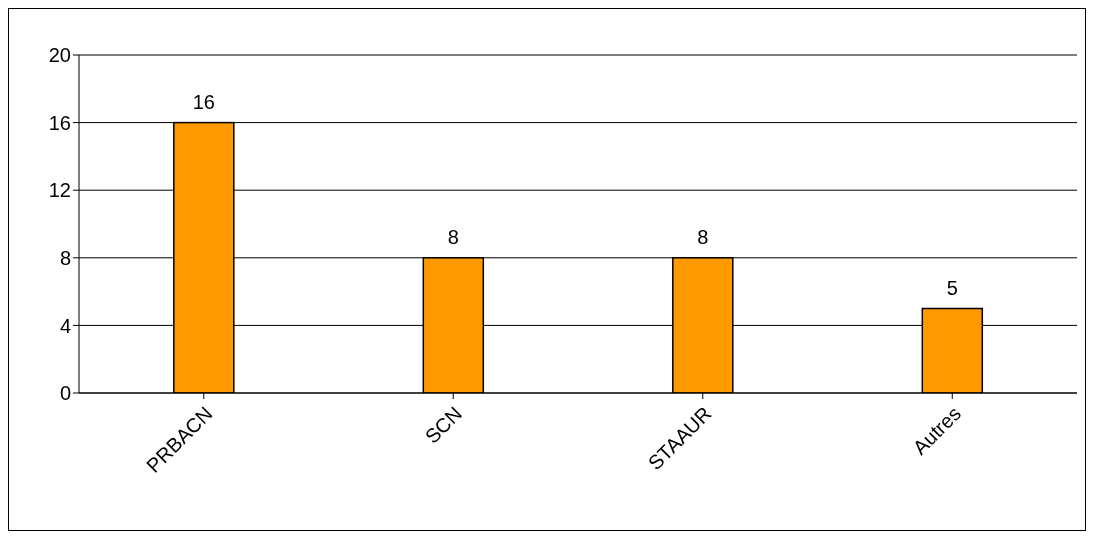  I want to click on data-label: 5, so click(952, 287).